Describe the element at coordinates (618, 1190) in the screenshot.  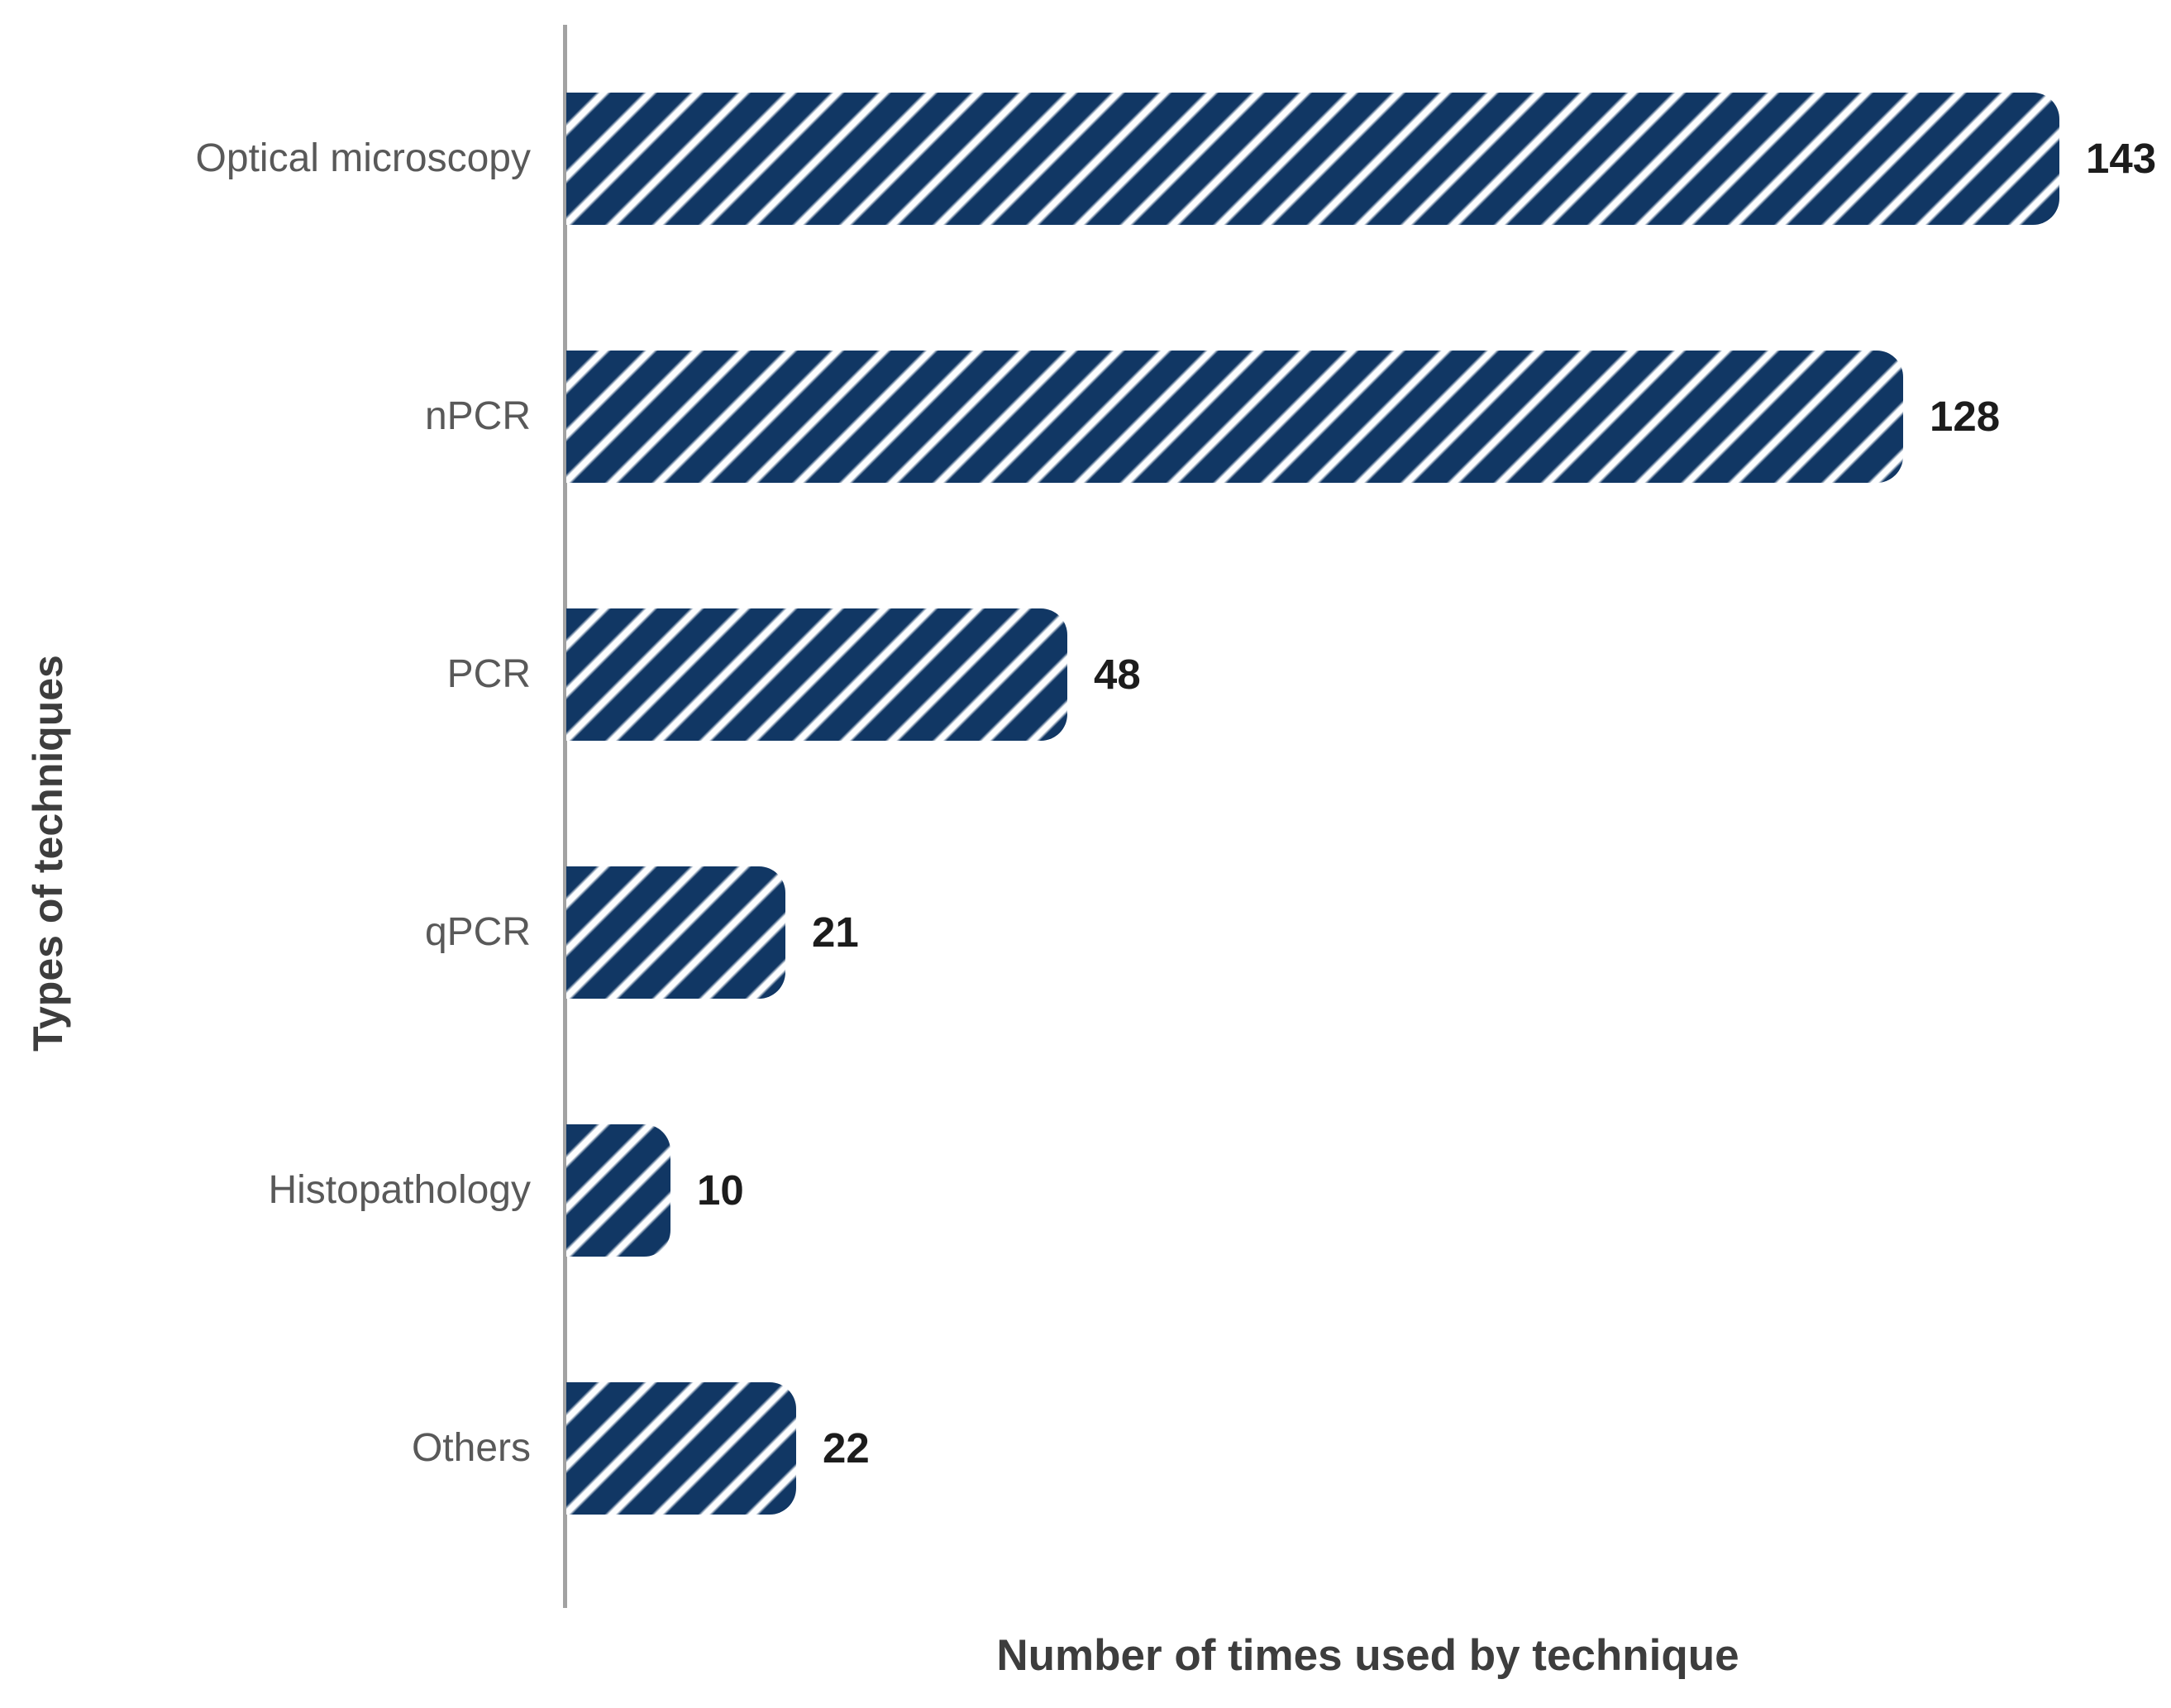
I see `bar-histopathology` at that location.